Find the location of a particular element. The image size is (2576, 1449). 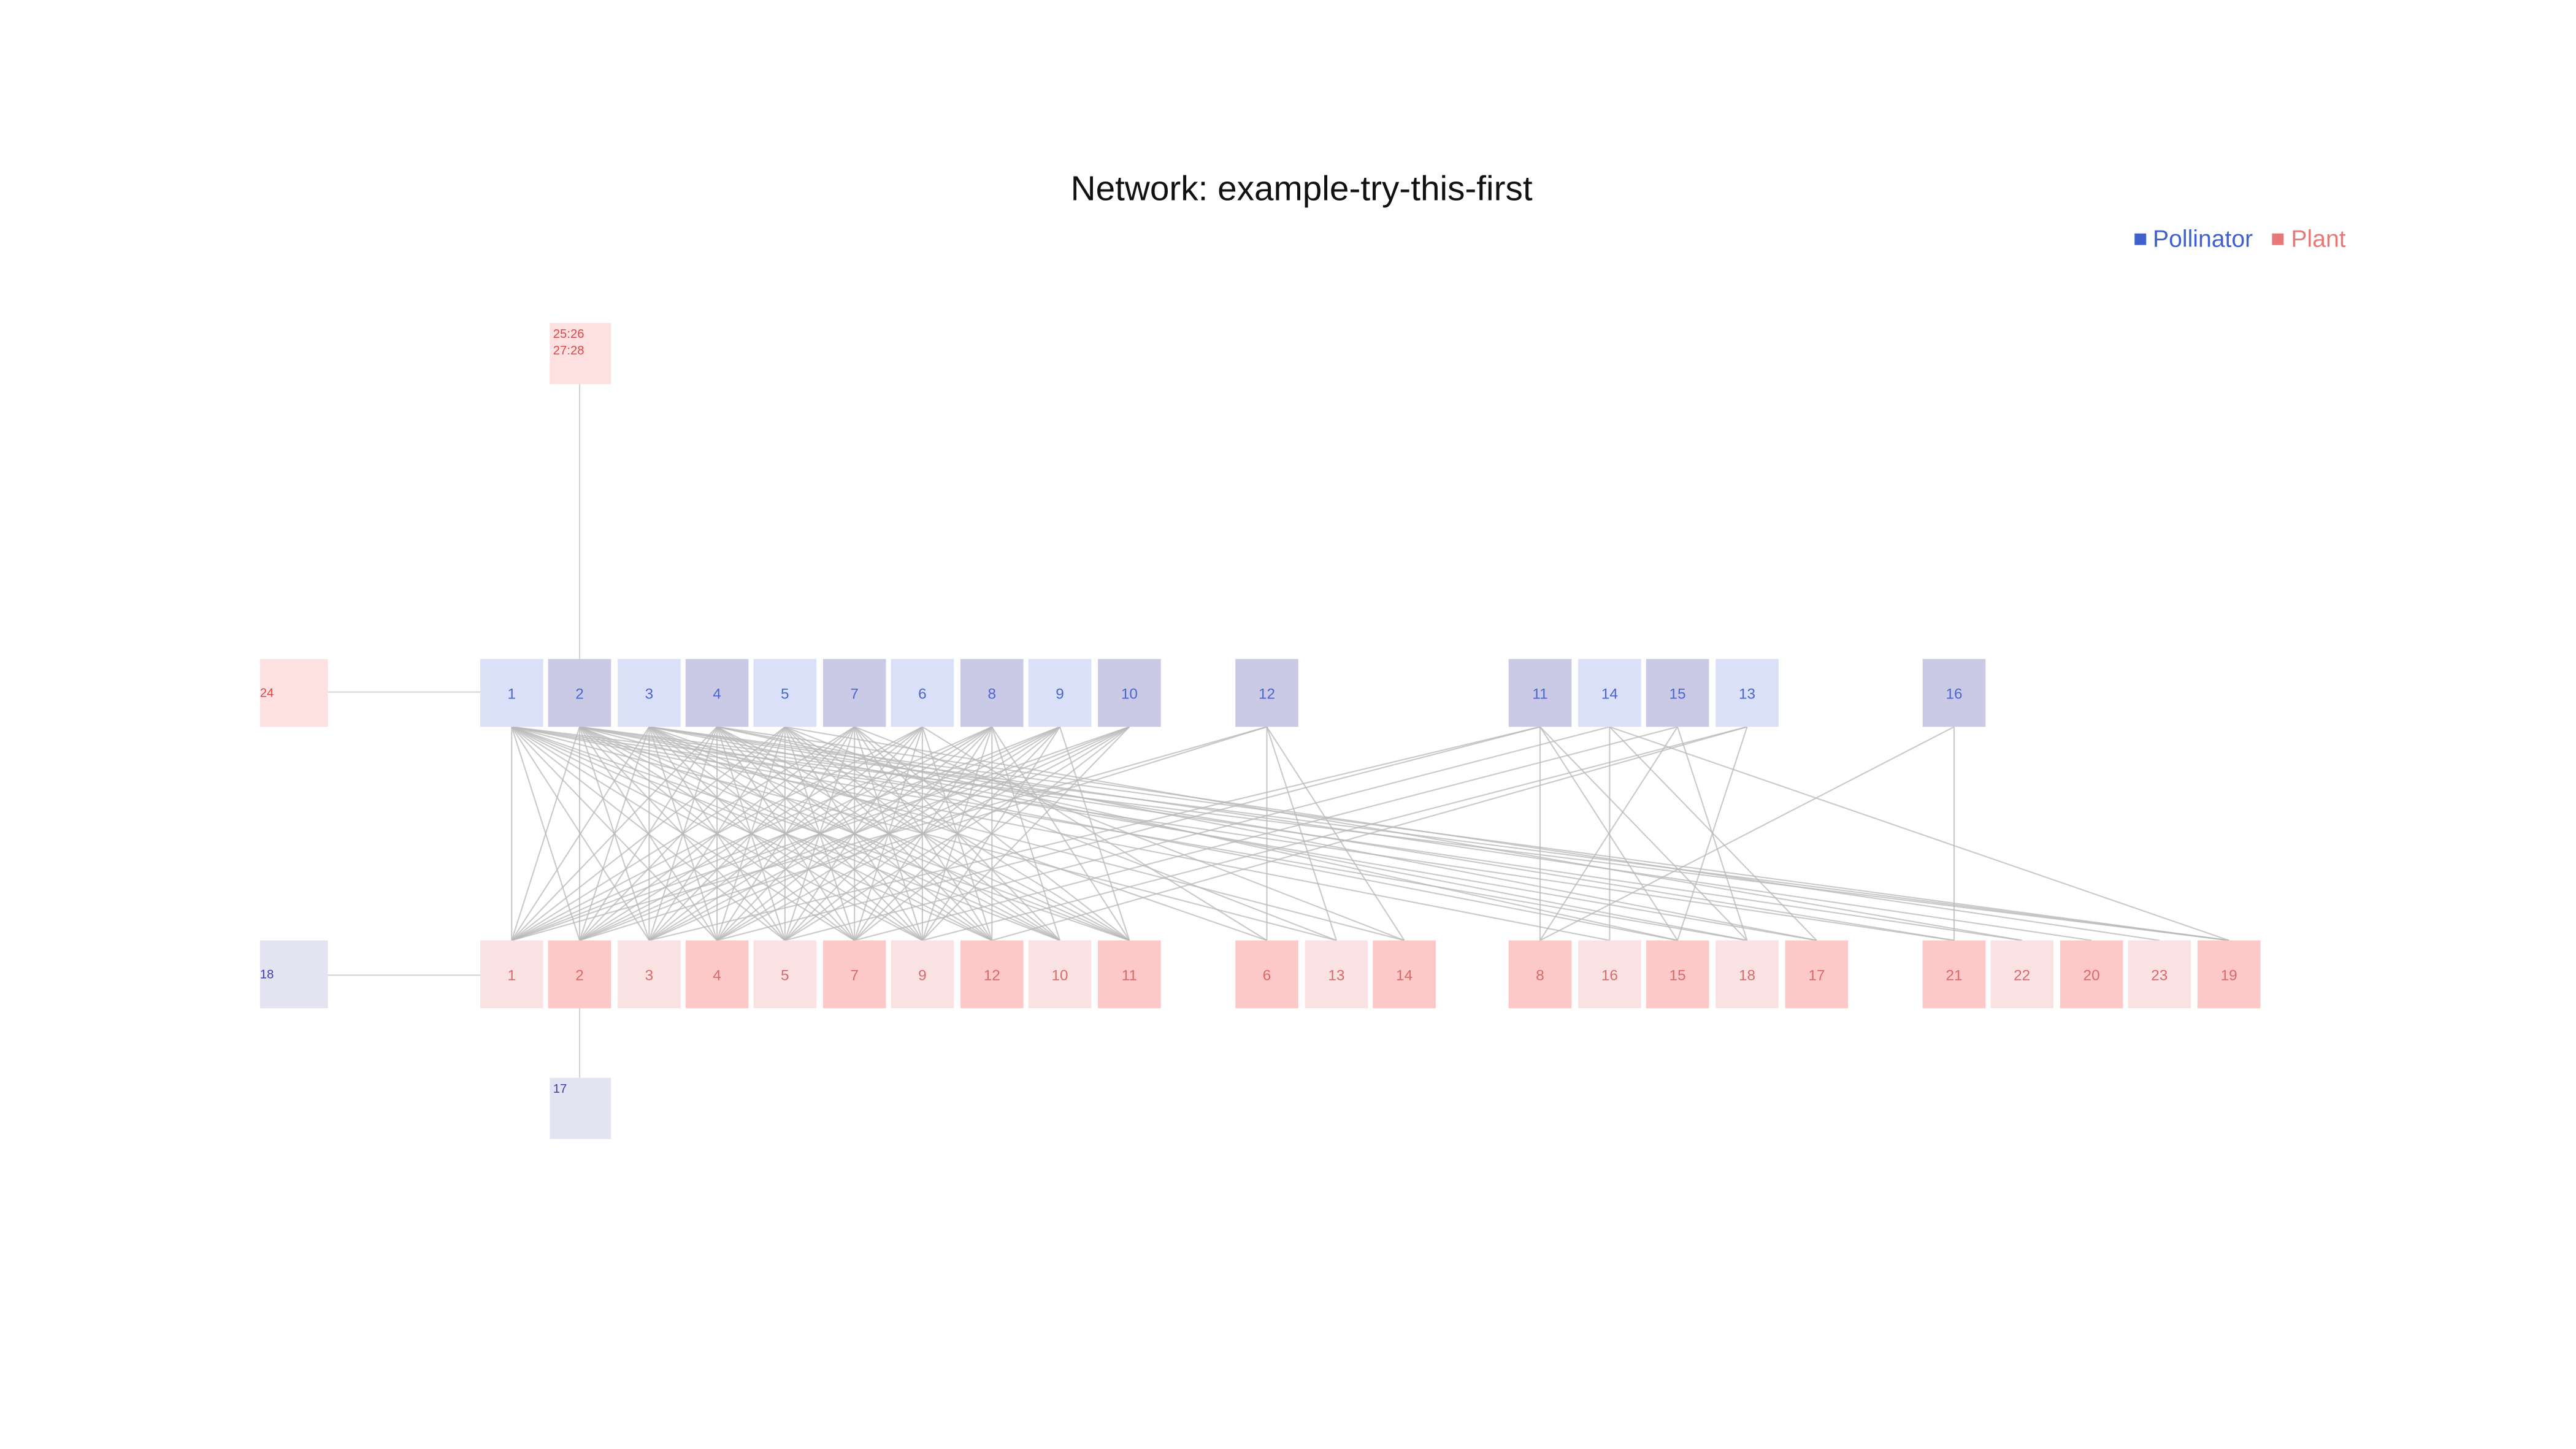

diagram-title: Network: example-try-this-first is located at coordinates (1301, 189).